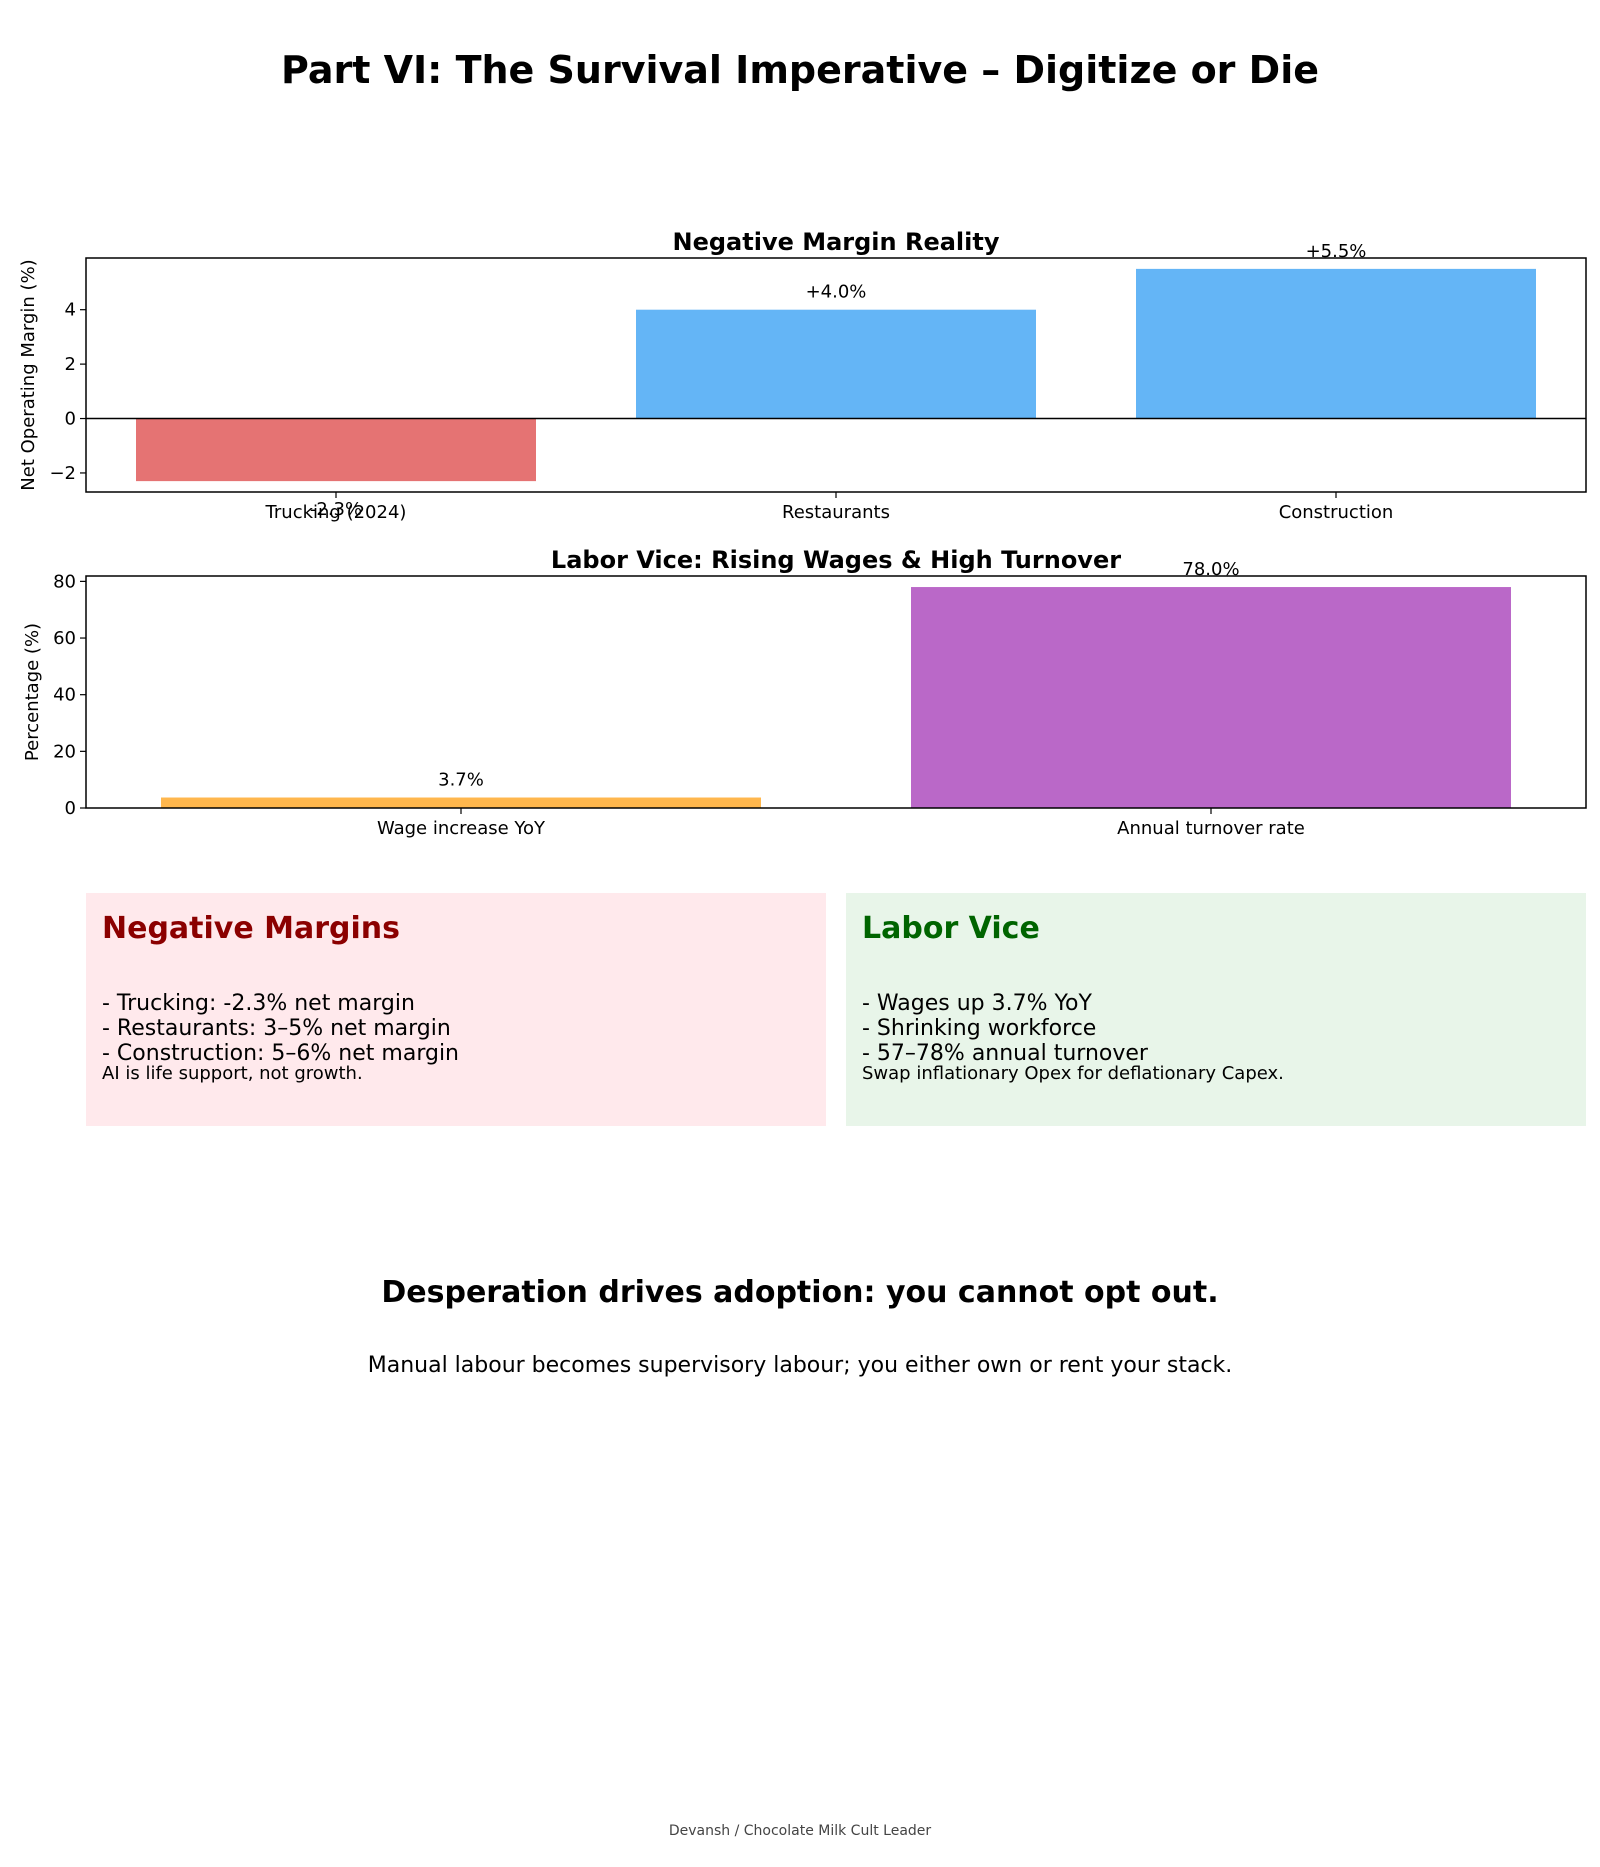 The width and height of the screenshot is (1600, 1867). I want to click on y-tick-label: 40, so click(64, 695).